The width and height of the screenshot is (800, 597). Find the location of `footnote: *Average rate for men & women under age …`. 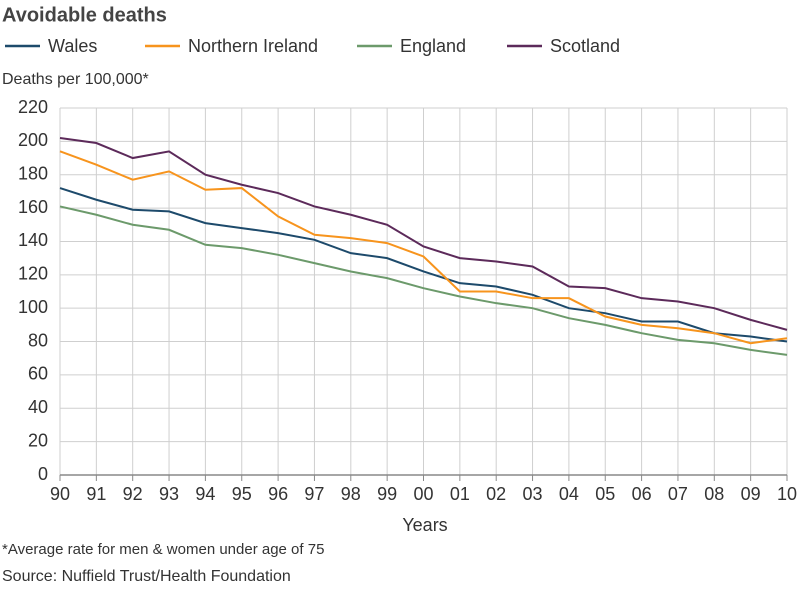

footnote: *Average rate for men & women under age … is located at coordinates (163, 549).